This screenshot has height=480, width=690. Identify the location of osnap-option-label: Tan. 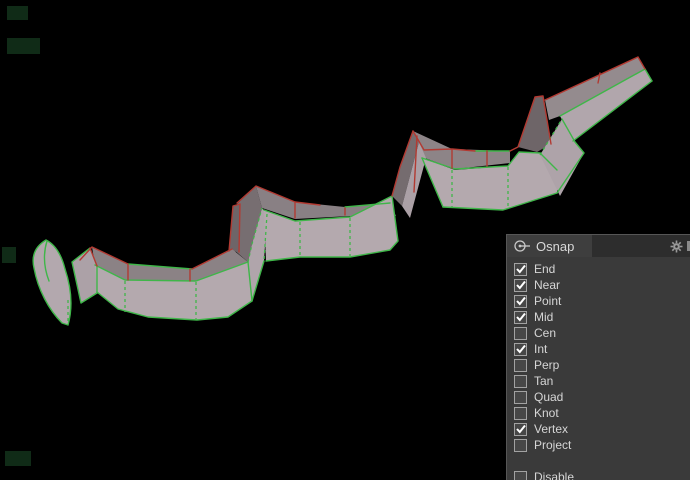
(544, 381).